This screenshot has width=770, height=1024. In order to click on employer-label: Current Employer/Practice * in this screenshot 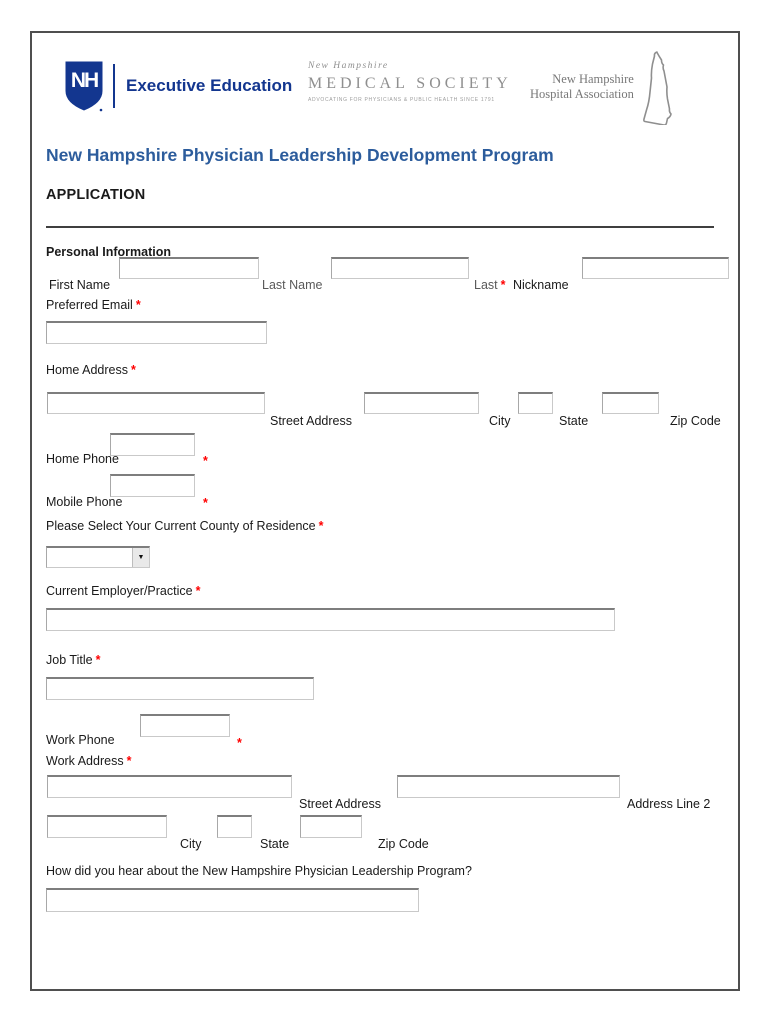, I will do `click(123, 591)`.